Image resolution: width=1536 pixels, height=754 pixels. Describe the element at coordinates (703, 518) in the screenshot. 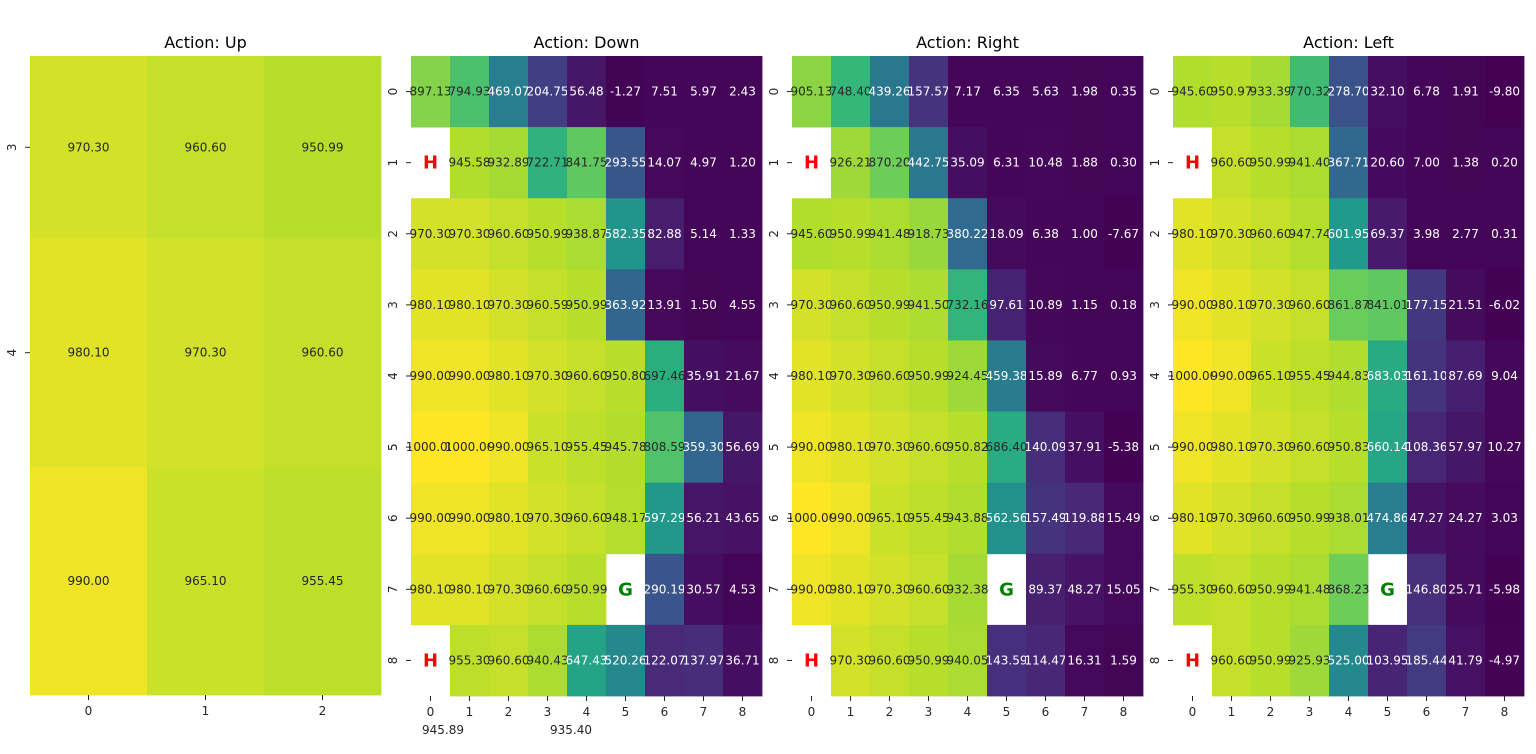

I see `cell-value-label: 56.21` at that location.